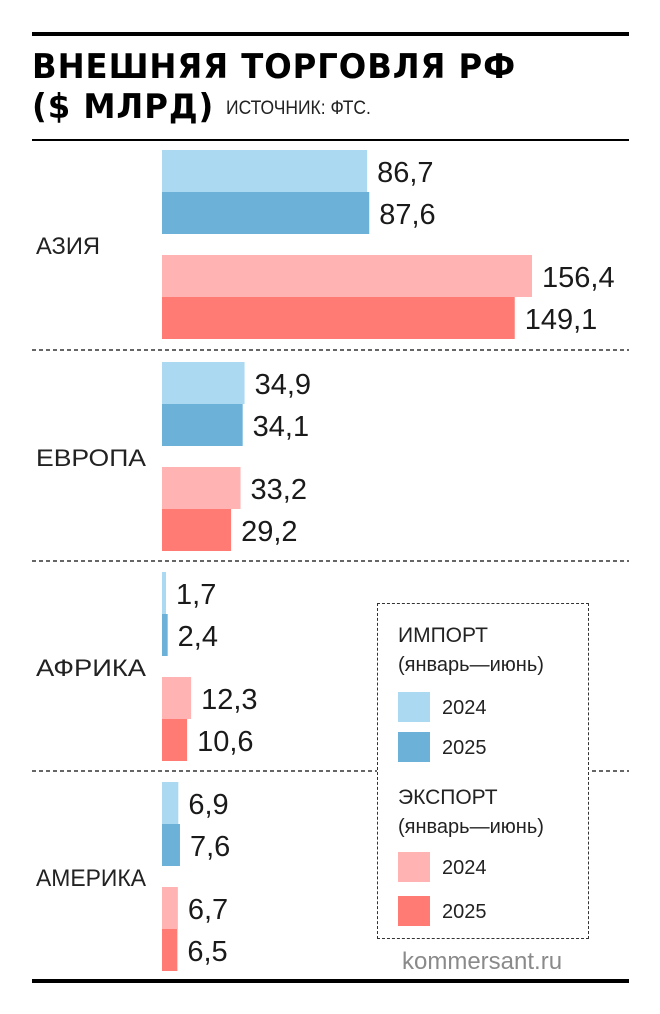 The width and height of the screenshot is (660, 1014). What do you see at coordinates (196, 595) in the screenshot?
I see `bar-value-label: 1,7` at bounding box center [196, 595].